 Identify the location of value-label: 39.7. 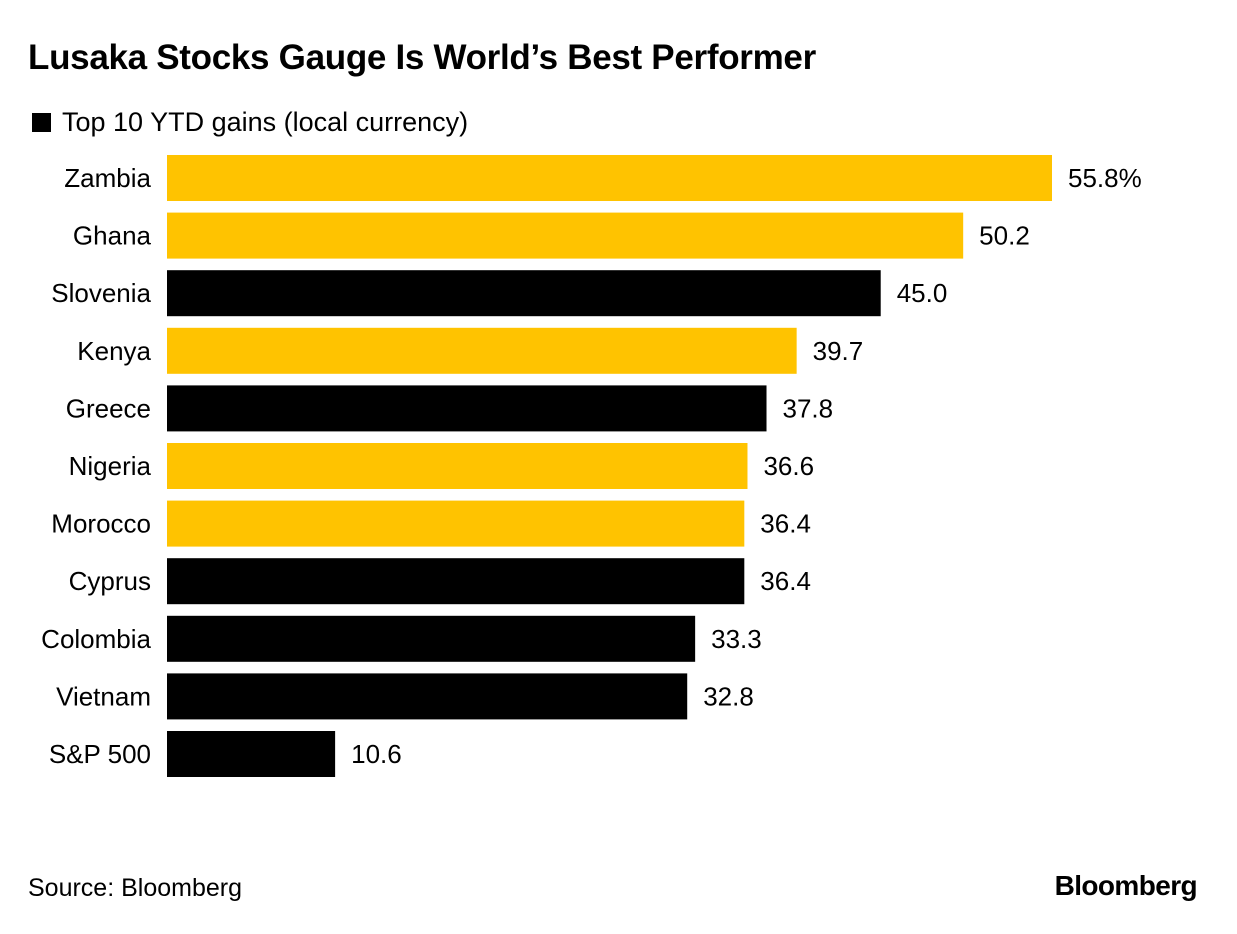
(838, 351).